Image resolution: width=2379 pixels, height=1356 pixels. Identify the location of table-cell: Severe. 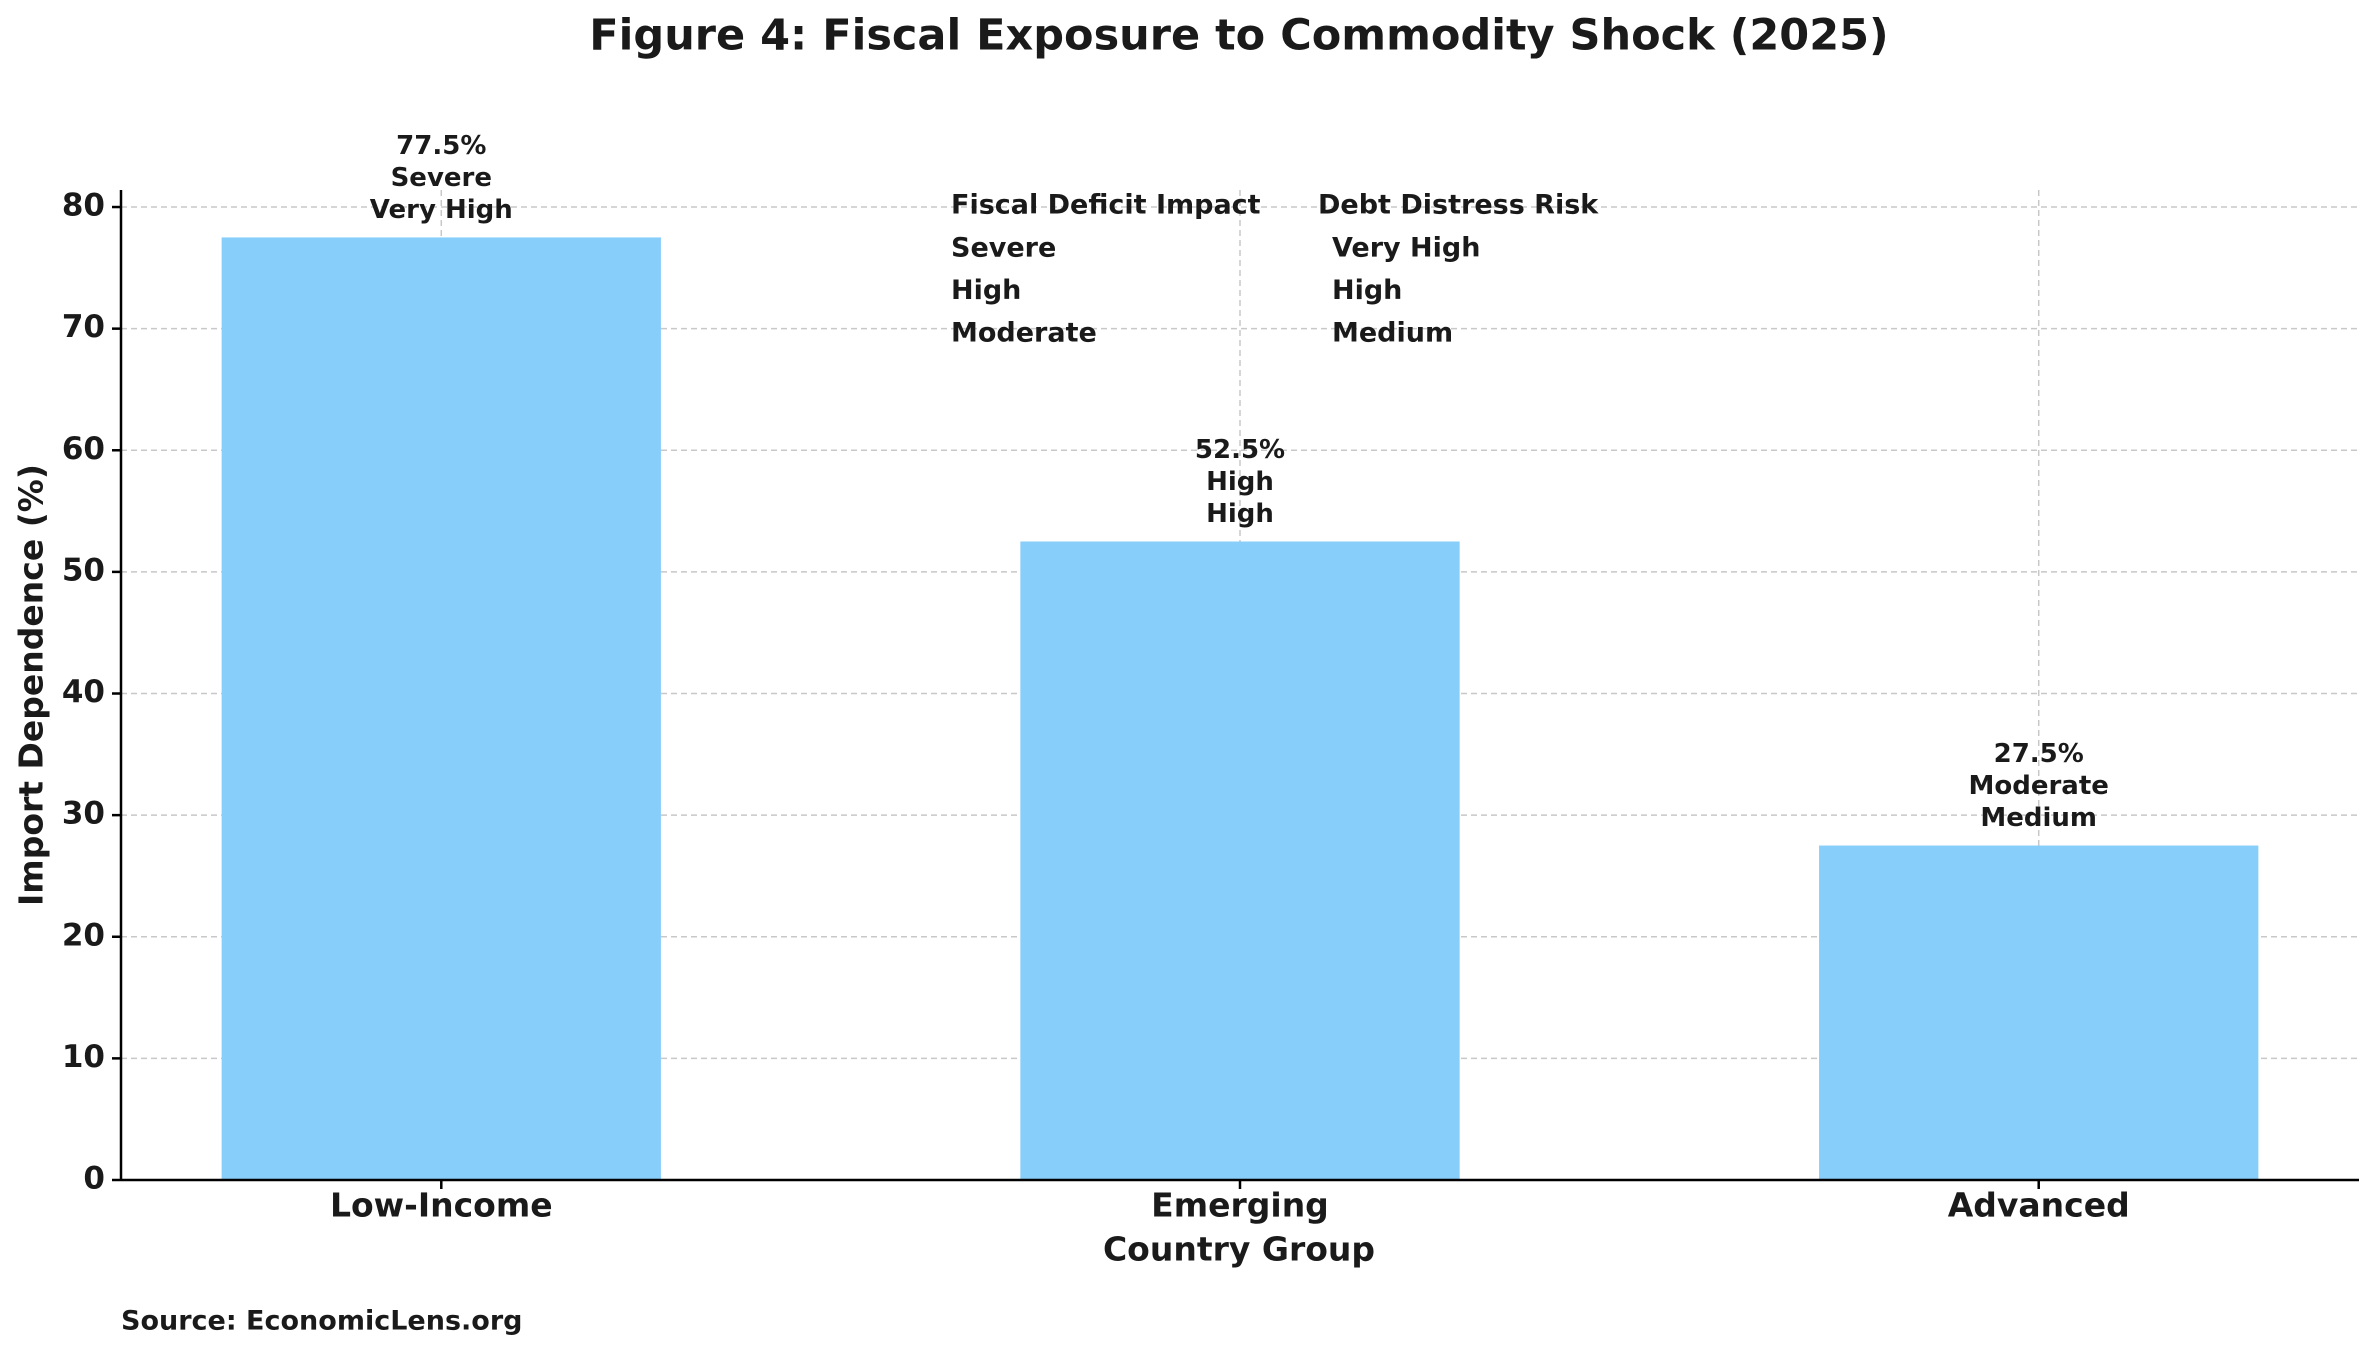
(1003, 248).